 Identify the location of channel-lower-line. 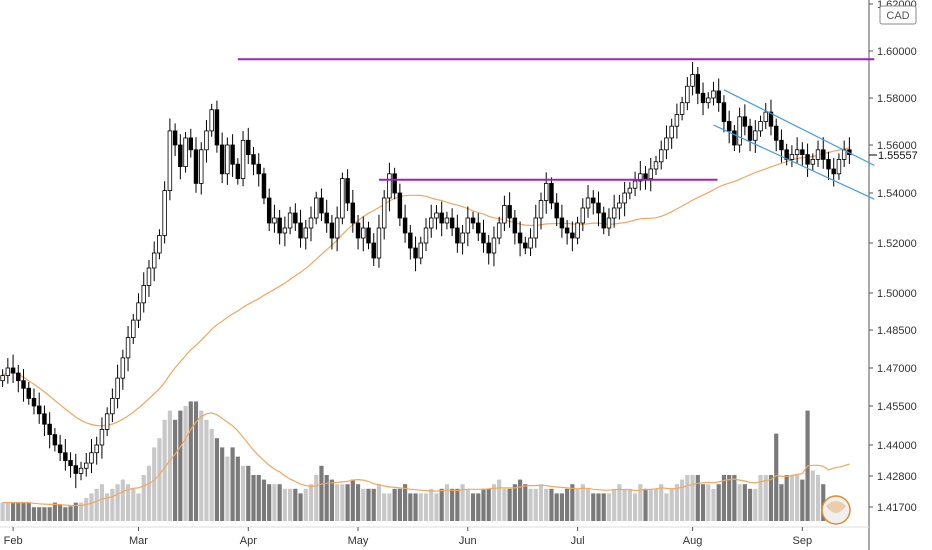
(794, 162).